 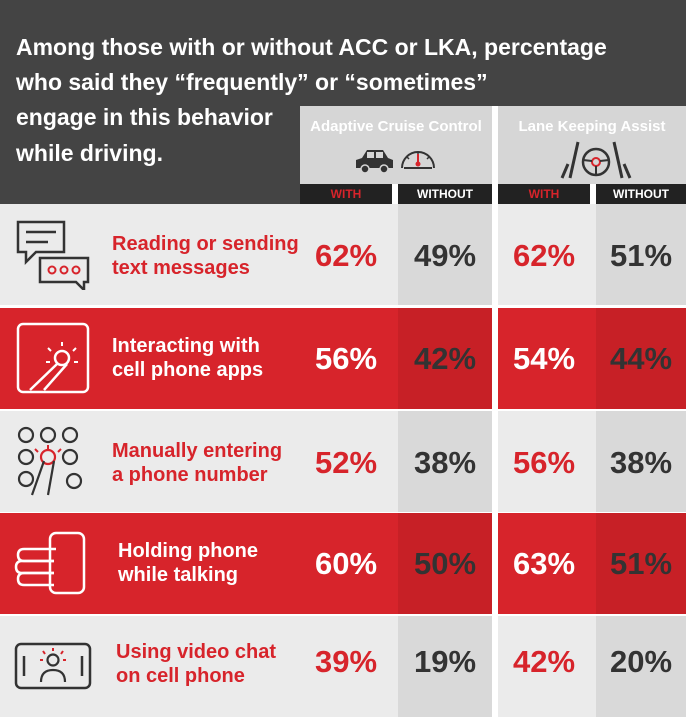 I want to click on row-label-line-2: on cell phone, so click(x=180, y=676).